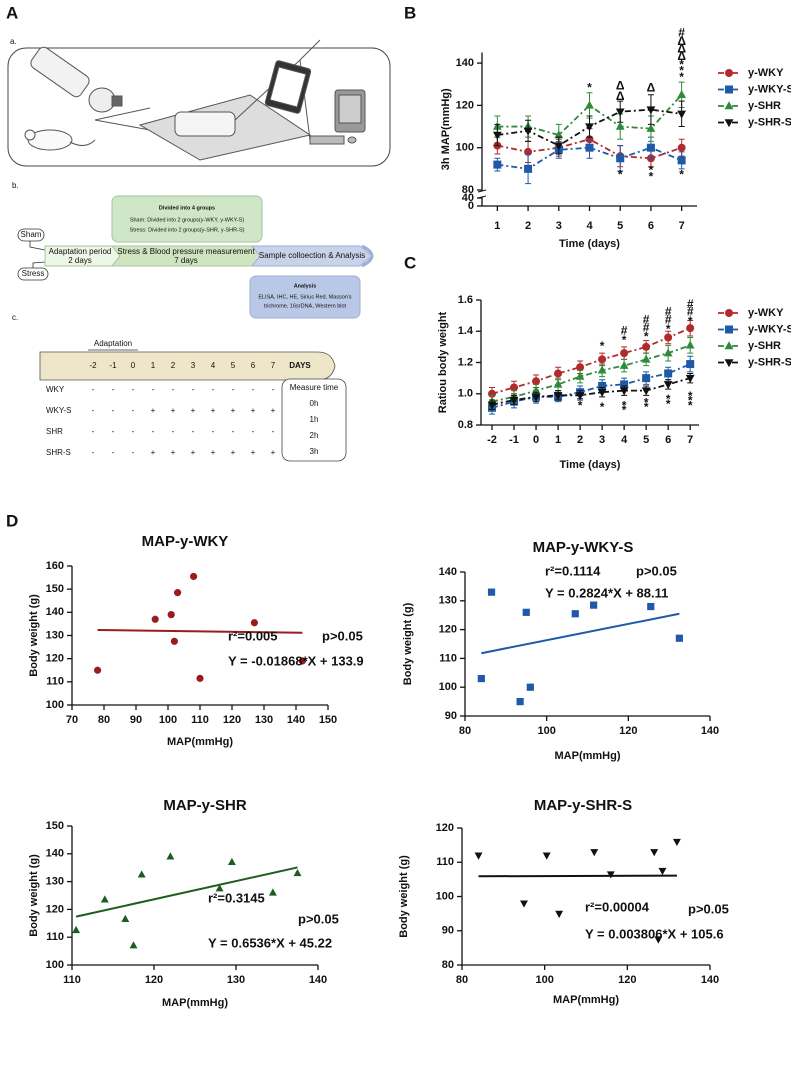 The height and width of the screenshot is (1065, 791). I want to click on x-axis-title: MAP(mmHg), so click(200, 742).